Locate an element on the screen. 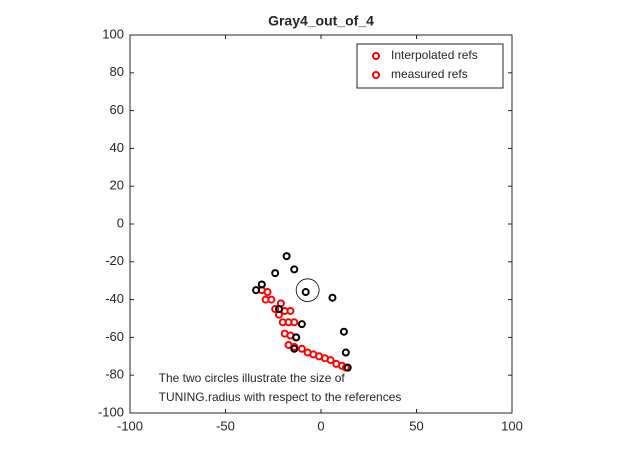 The height and width of the screenshot is (461, 624). y-tick-label: -80 is located at coordinates (114, 374).